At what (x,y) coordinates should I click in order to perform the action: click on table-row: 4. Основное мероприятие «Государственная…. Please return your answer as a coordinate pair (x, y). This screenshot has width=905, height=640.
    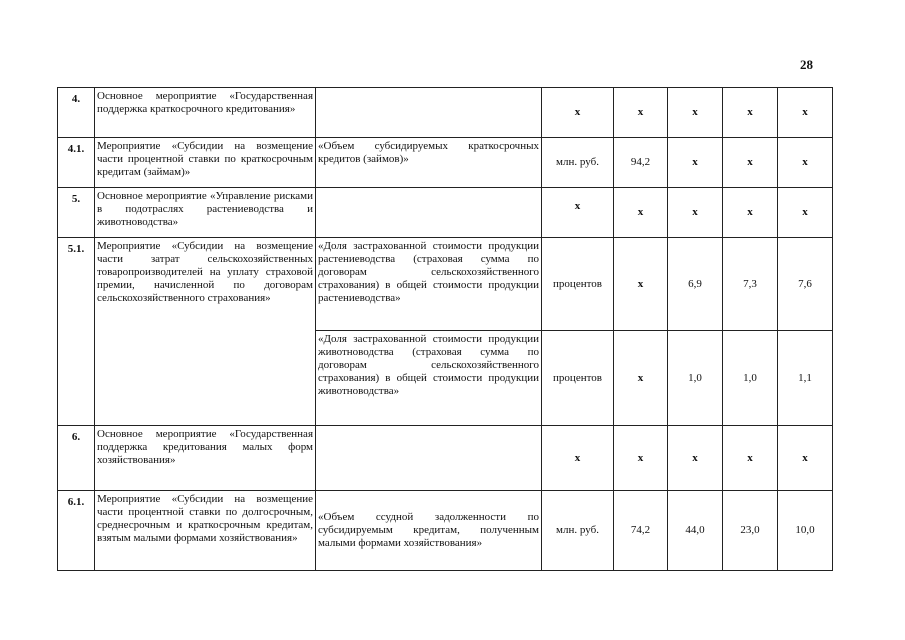
    Looking at the image, I should click on (445, 112).